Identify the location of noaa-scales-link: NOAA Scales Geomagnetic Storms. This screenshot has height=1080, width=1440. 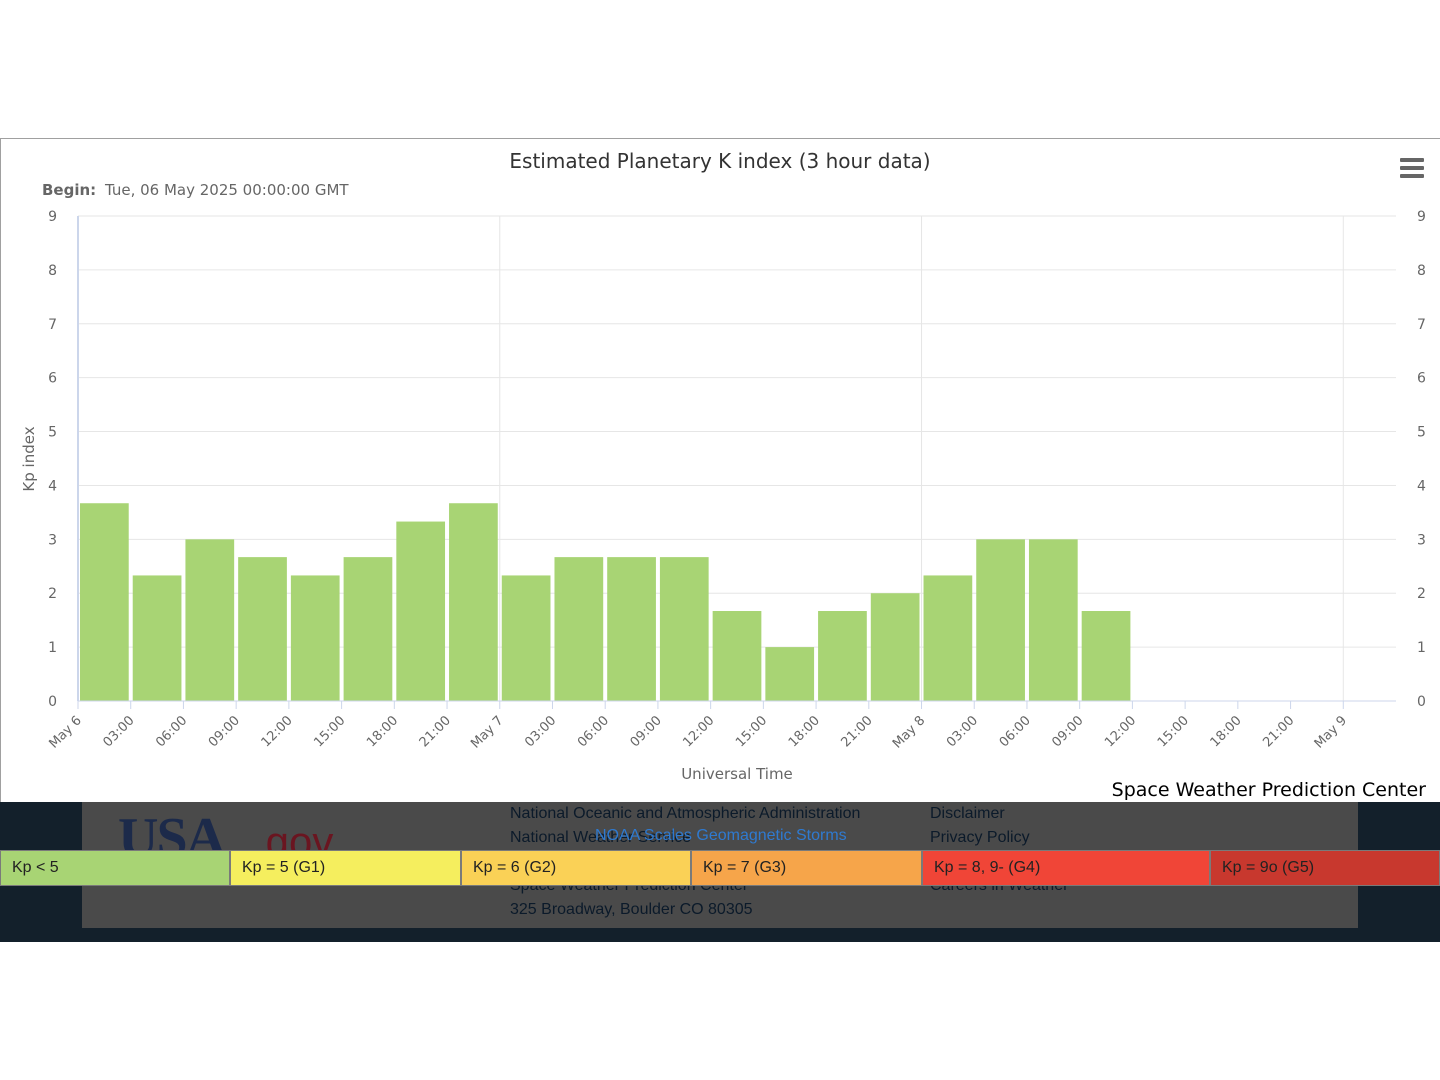
(721, 835).